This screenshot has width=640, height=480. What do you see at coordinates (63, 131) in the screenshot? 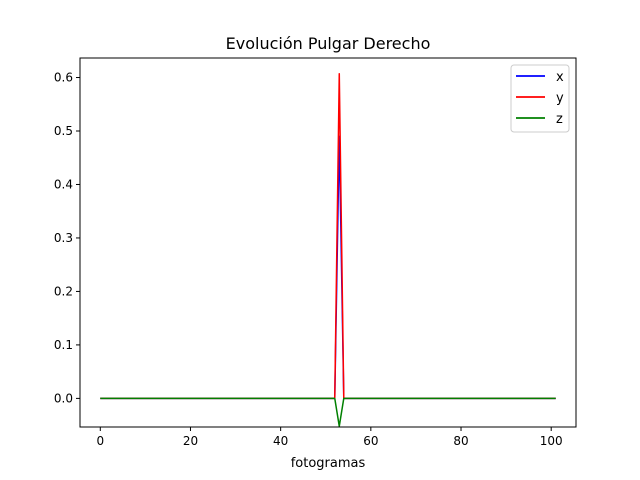
I see `y-tick-label: 0.5` at bounding box center [63, 131].